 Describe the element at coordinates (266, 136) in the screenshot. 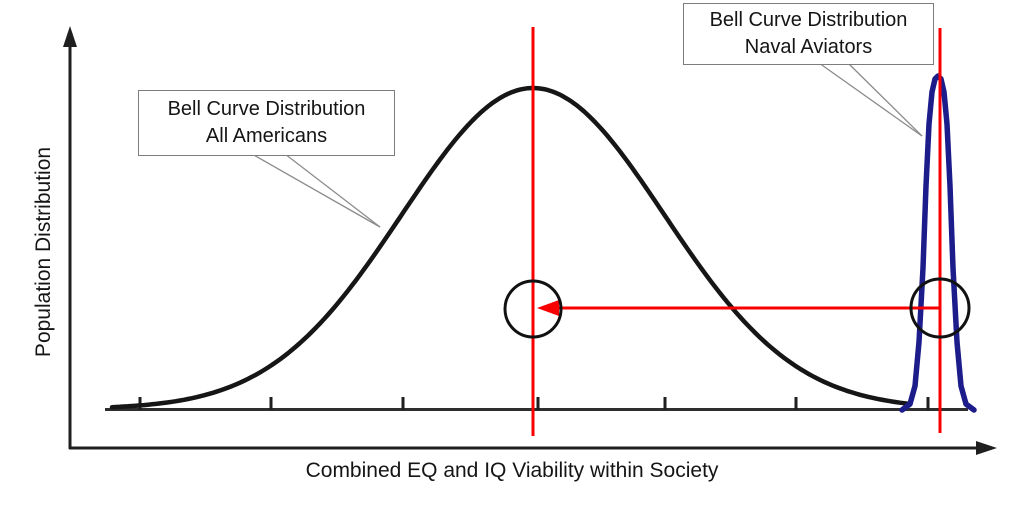

I see `callout-all-americans-line2: All Americans` at that location.